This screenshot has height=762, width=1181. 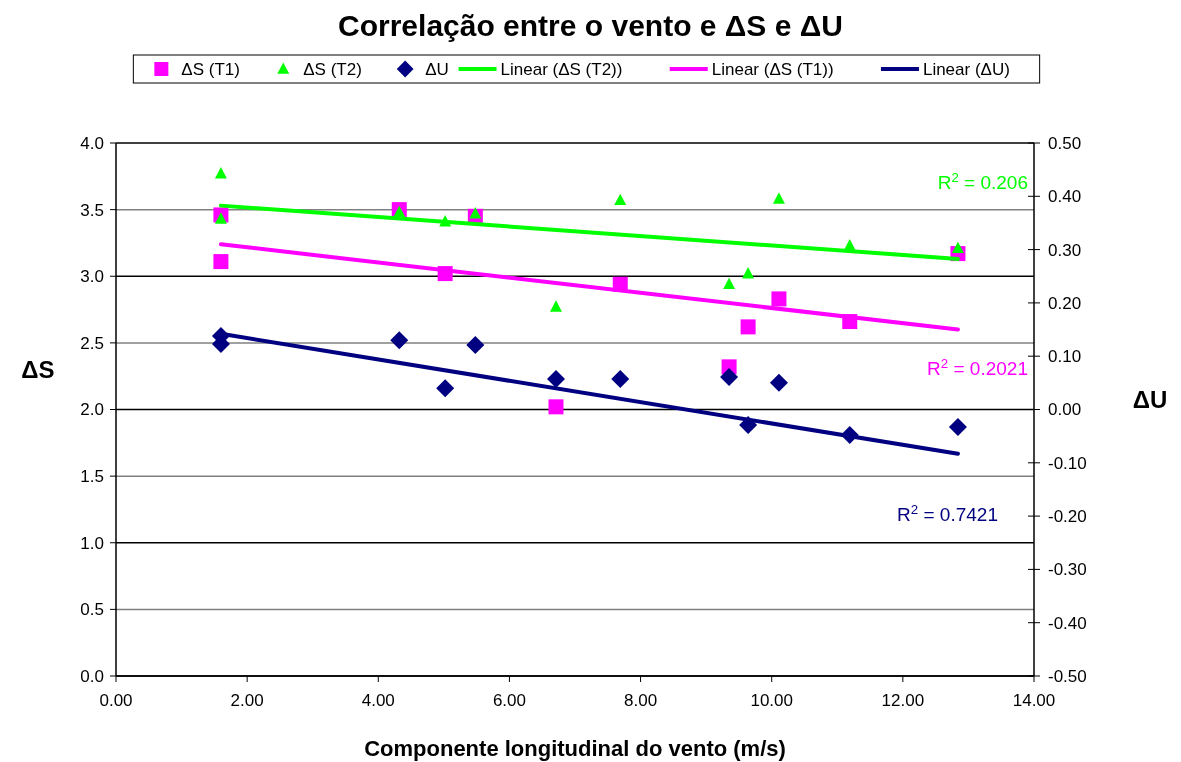 I want to click on y-tick-label: 1.5, so click(x=92, y=477).